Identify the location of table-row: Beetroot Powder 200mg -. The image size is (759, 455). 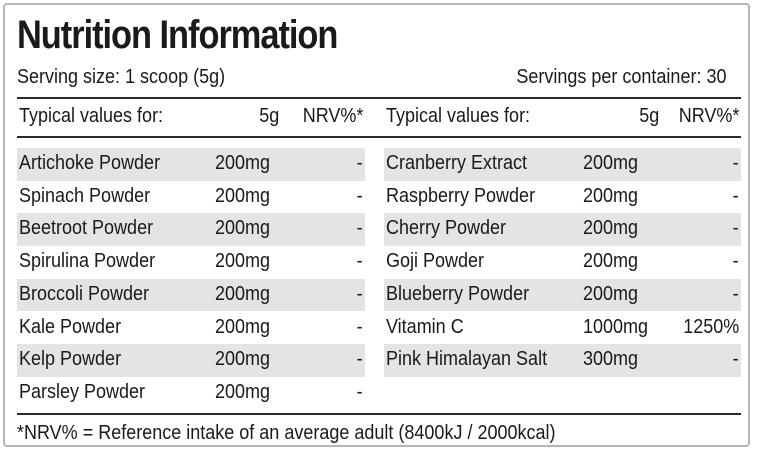
(191, 230).